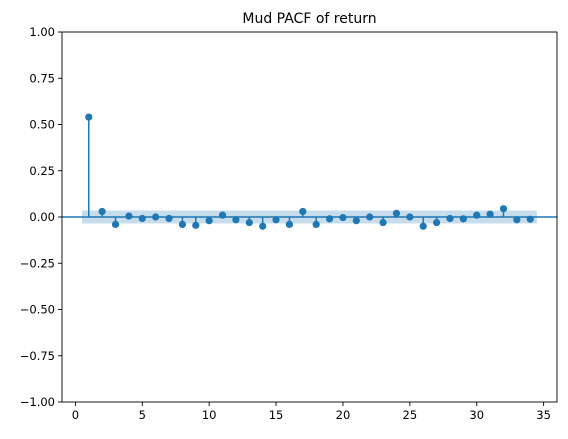 This screenshot has height=439, width=568. Describe the element at coordinates (343, 415) in the screenshot. I see `x-tick-label: 20` at that location.